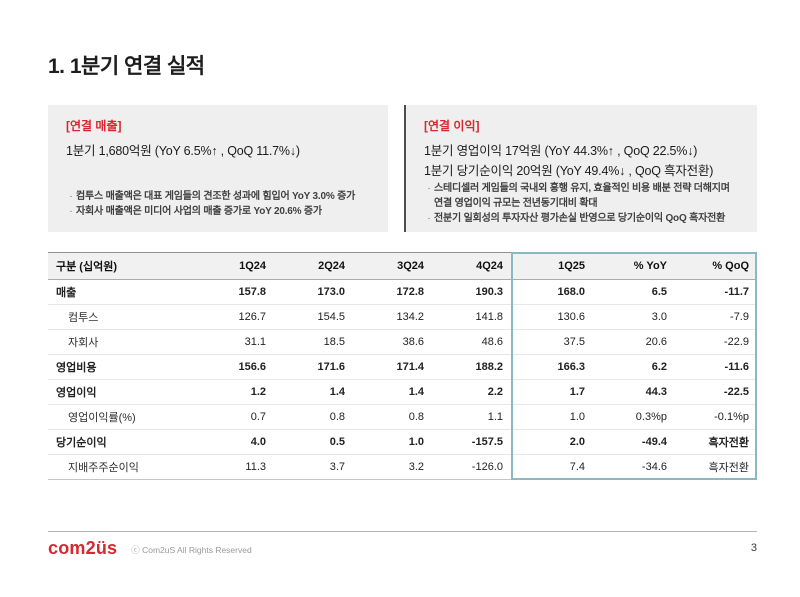 This screenshot has height=597, width=800. What do you see at coordinates (313, 367) in the screenshot?
I see `table-cell: 171.6` at bounding box center [313, 367].